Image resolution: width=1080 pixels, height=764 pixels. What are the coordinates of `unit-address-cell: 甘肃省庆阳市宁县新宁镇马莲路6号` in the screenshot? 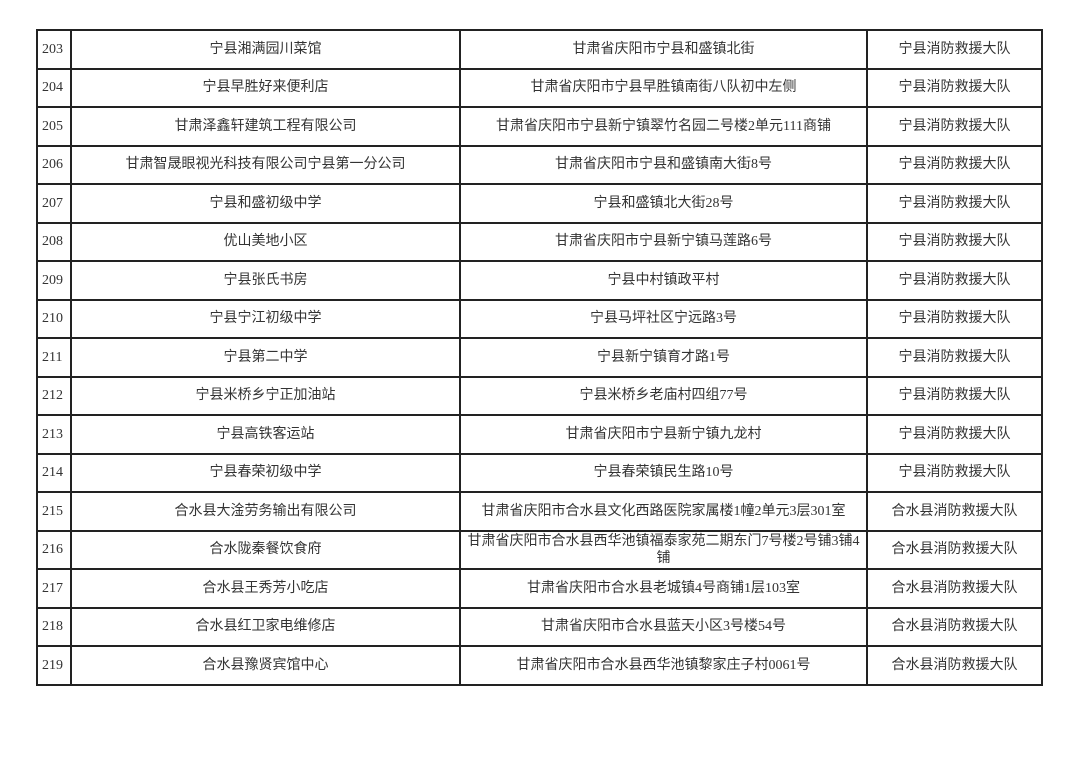 It's located at (663, 241).